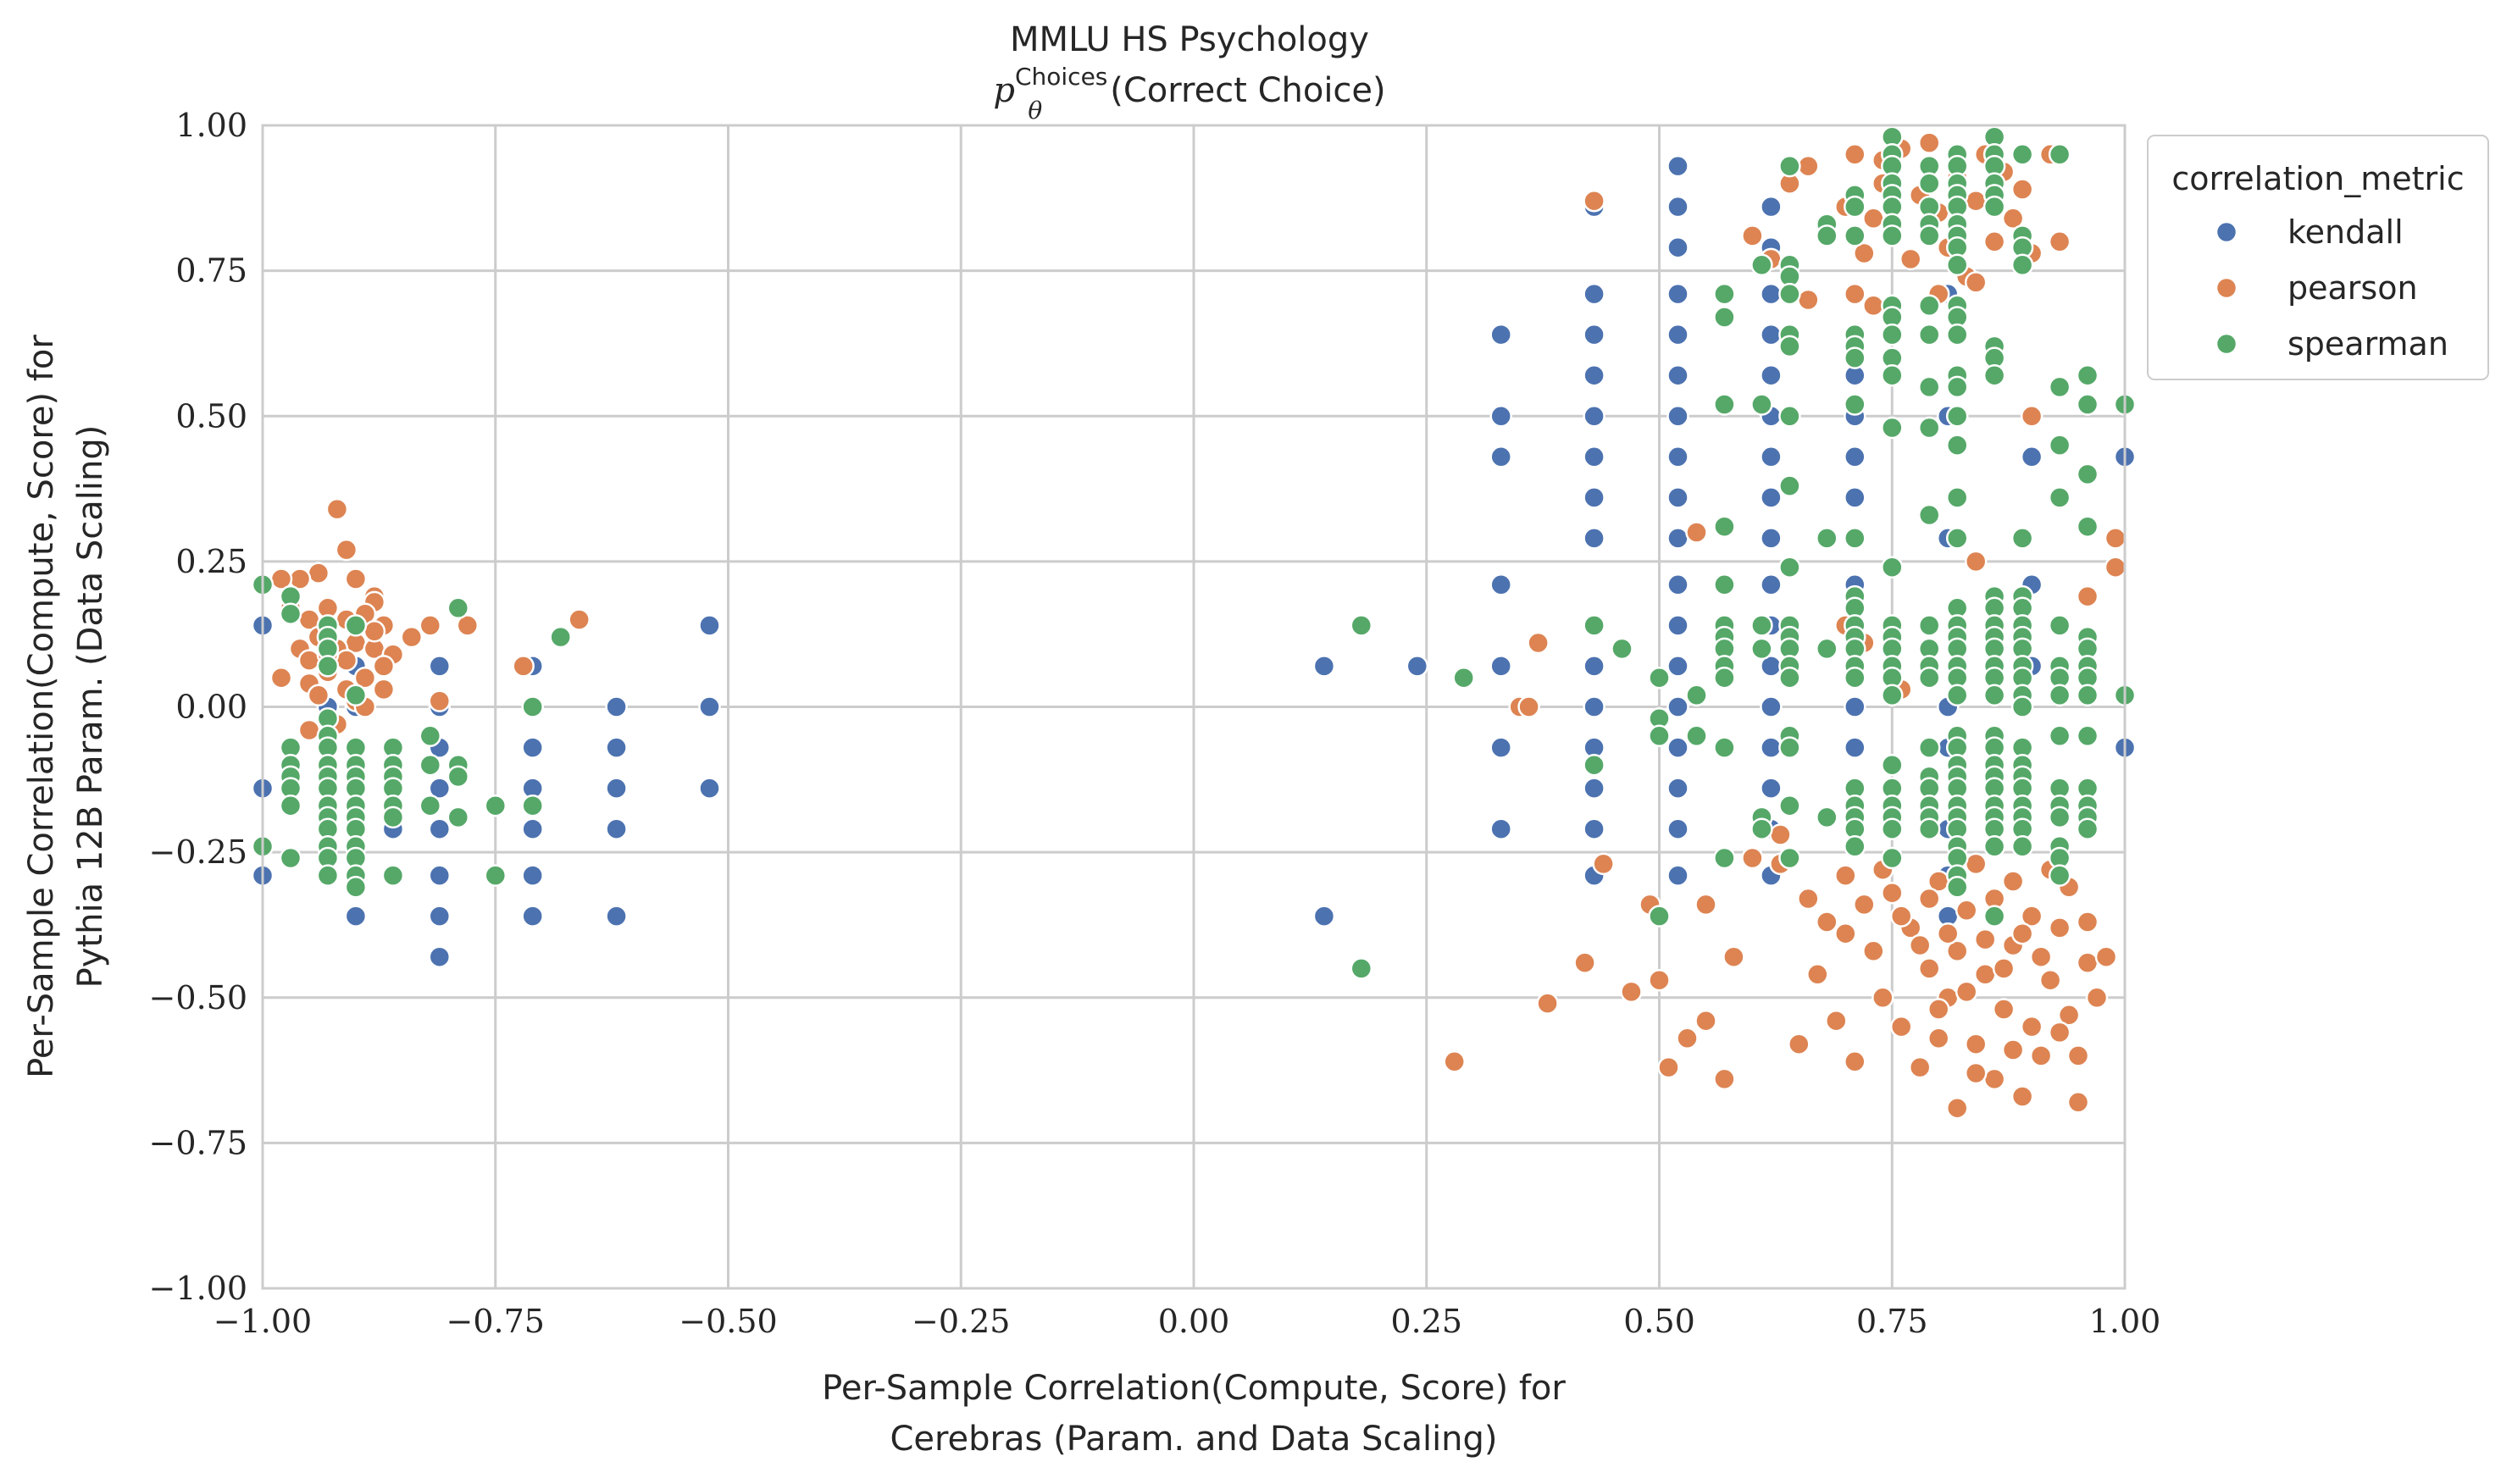 The image size is (2501, 1484). What do you see at coordinates (198, 997) in the screenshot?
I see `y-tick-label: −0.50` at bounding box center [198, 997].